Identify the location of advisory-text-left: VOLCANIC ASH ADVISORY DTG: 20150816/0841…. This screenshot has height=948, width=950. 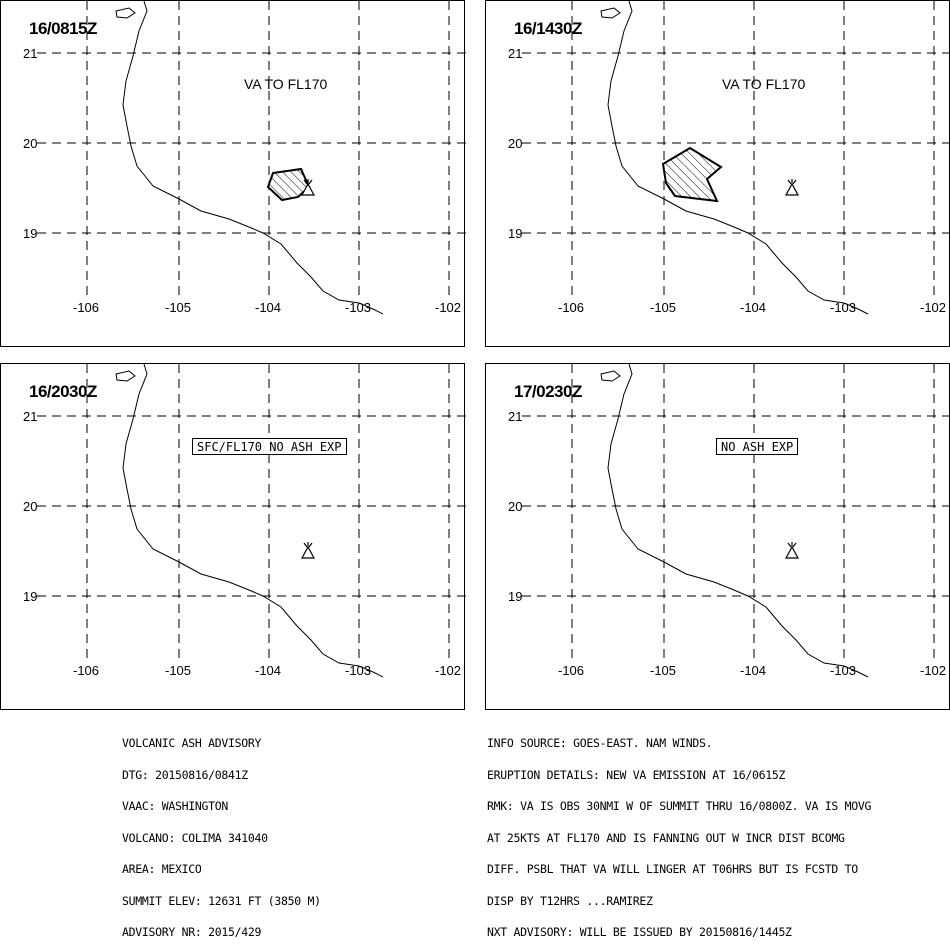
(221, 832).